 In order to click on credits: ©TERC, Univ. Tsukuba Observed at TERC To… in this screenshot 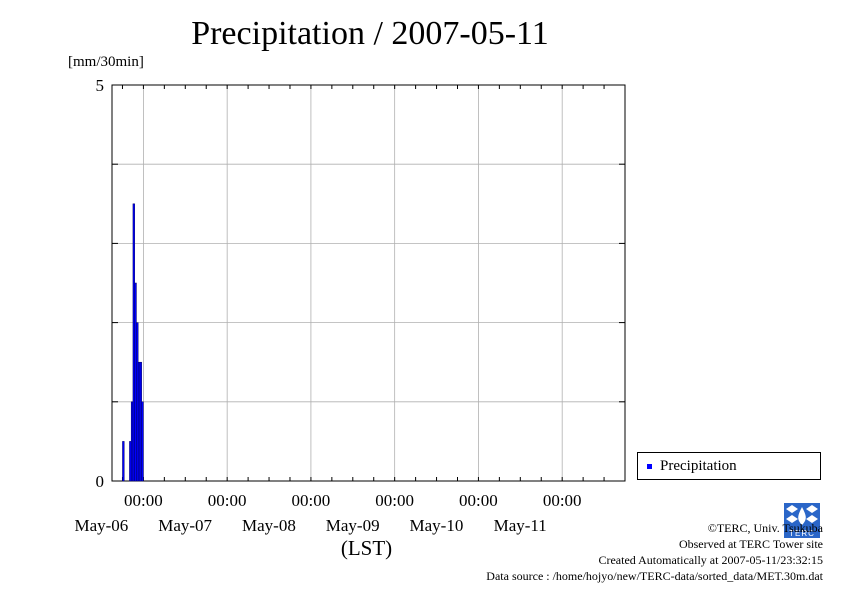, I will do `click(654, 552)`.